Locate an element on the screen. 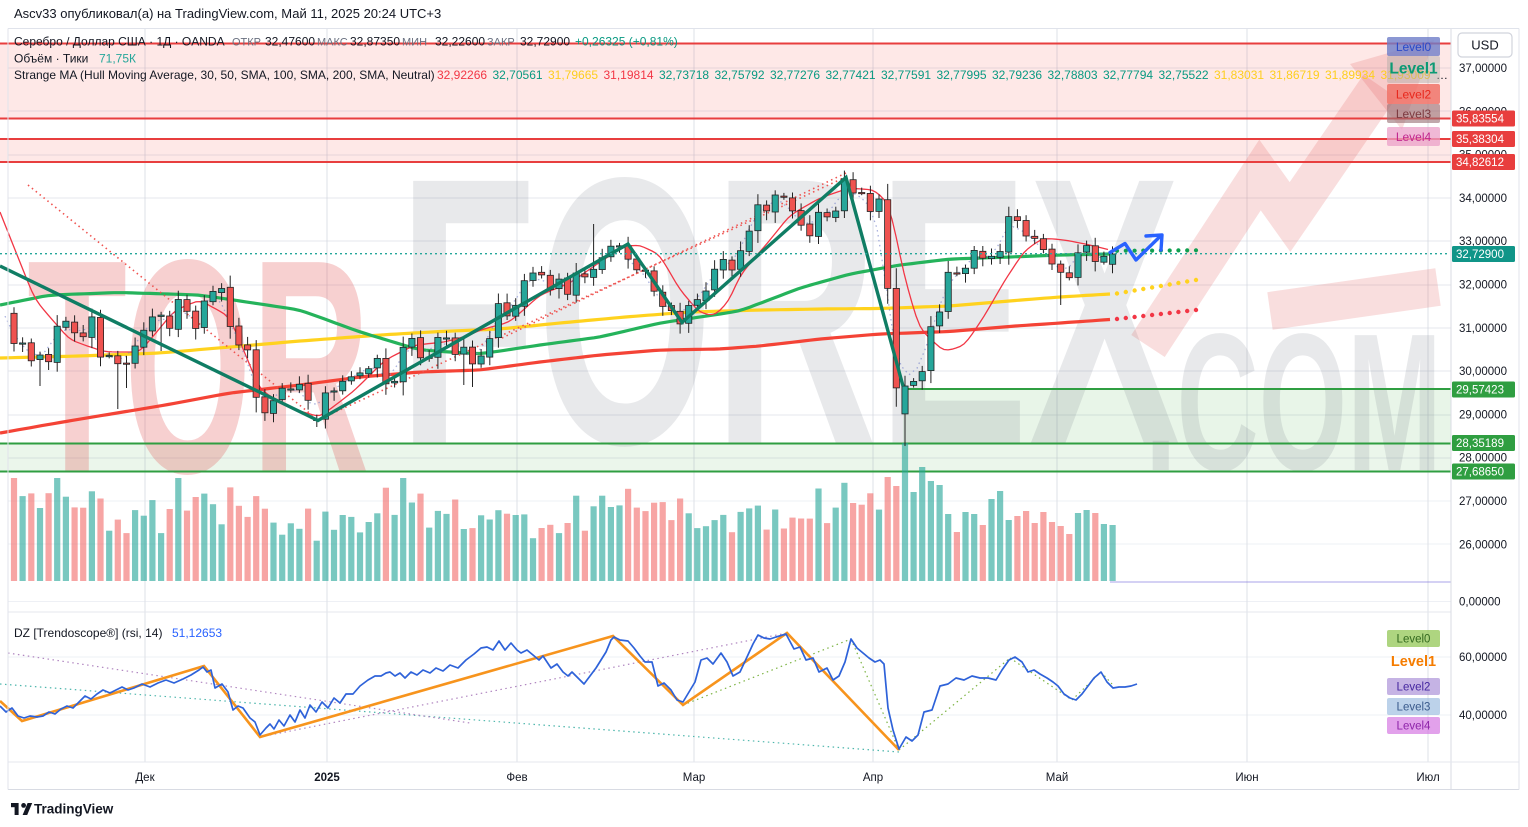 This screenshot has width=1528, height=827. svg-text: 51,12653 is located at coordinates (197, 633).